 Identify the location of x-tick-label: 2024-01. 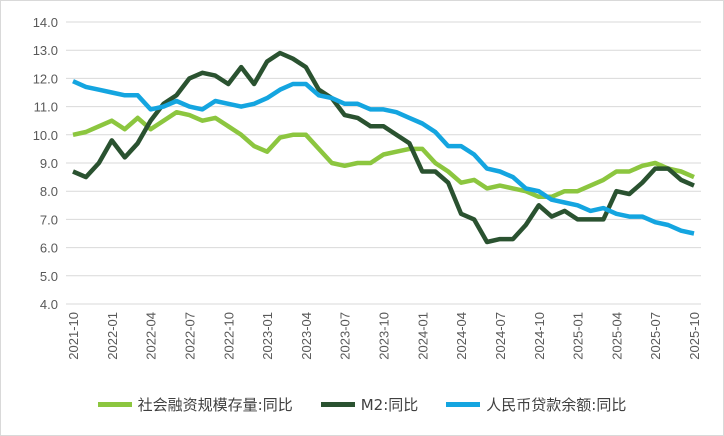
(422, 336).